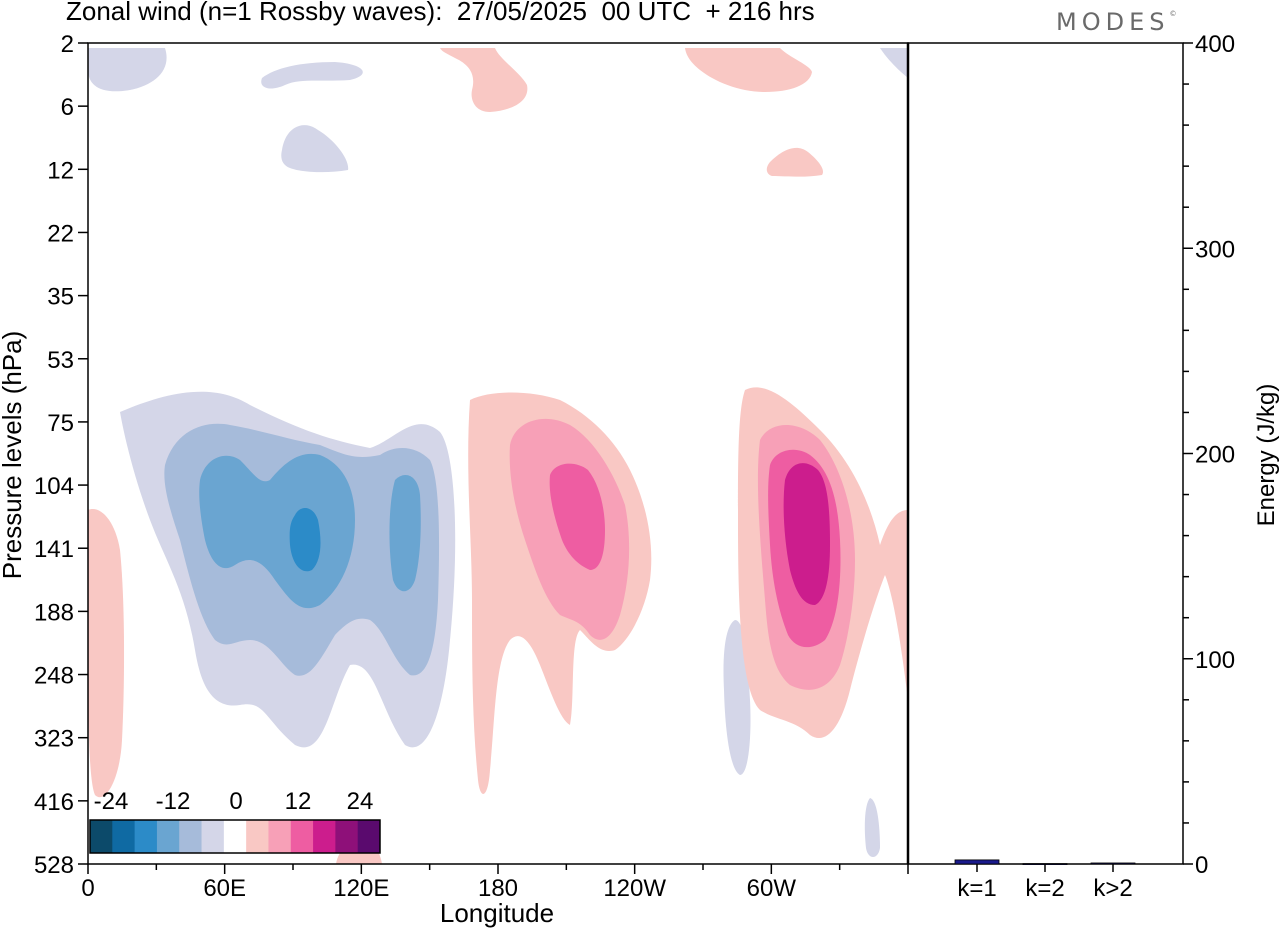 This screenshot has height=930, width=1280. What do you see at coordinates (67, 107) in the screenshot?
I see `pressure-tick-label: 6` at bounding box center [67, 107].